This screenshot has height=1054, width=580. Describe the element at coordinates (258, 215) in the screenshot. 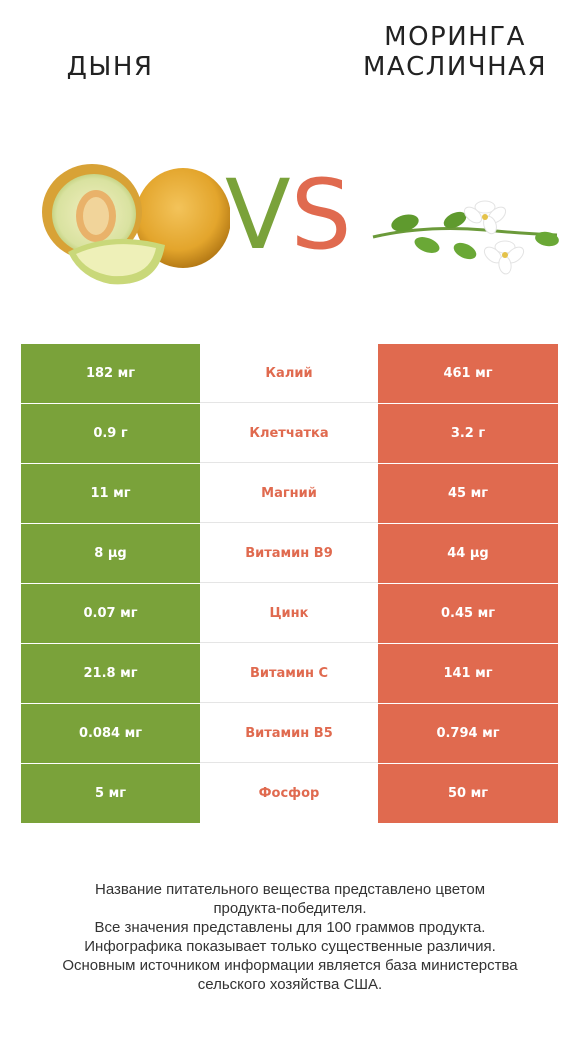

I see `vs-letter-v: V` at that location.